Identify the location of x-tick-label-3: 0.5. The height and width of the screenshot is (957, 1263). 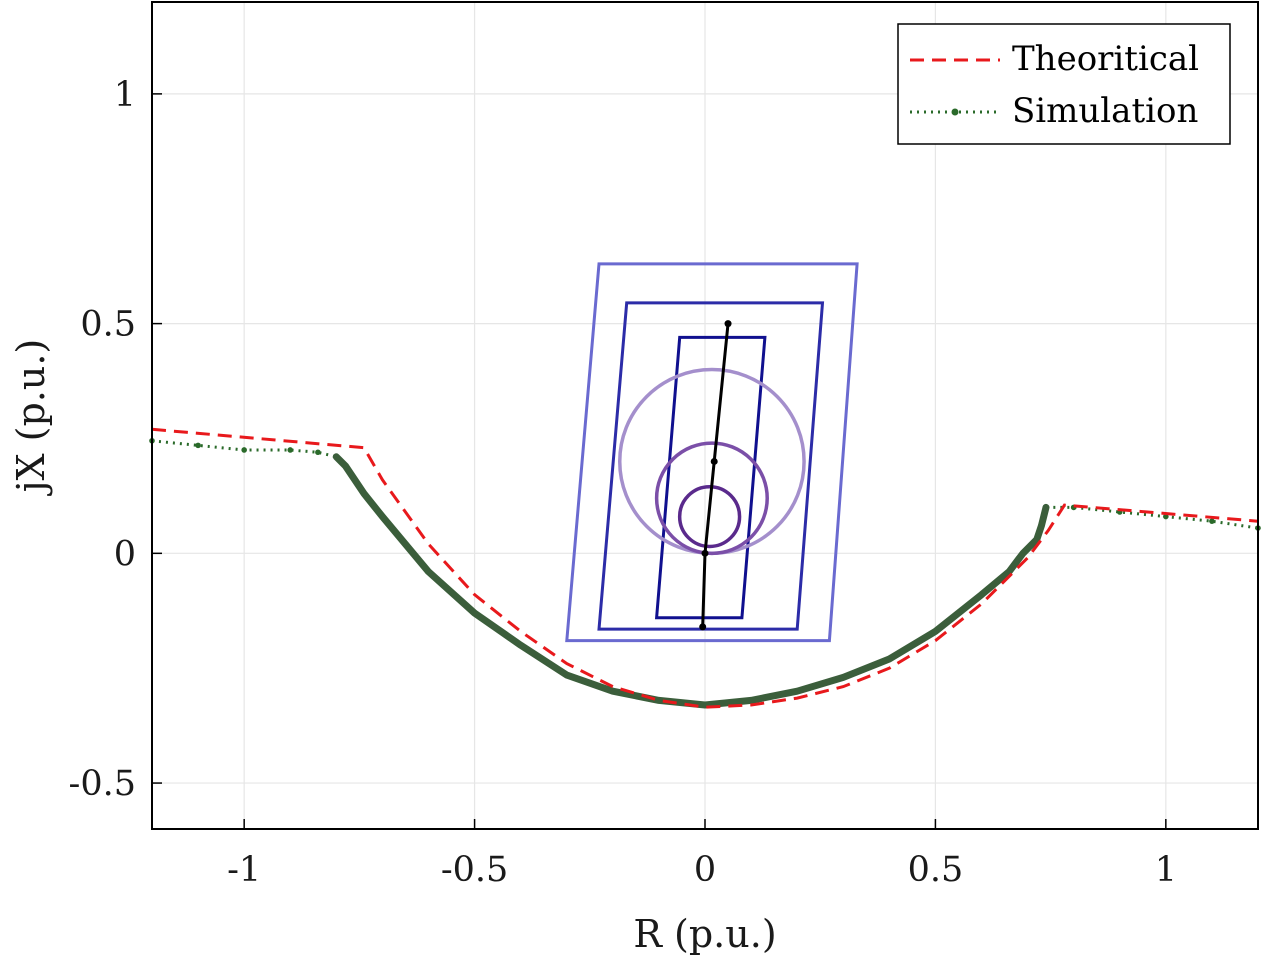
(936, 870).